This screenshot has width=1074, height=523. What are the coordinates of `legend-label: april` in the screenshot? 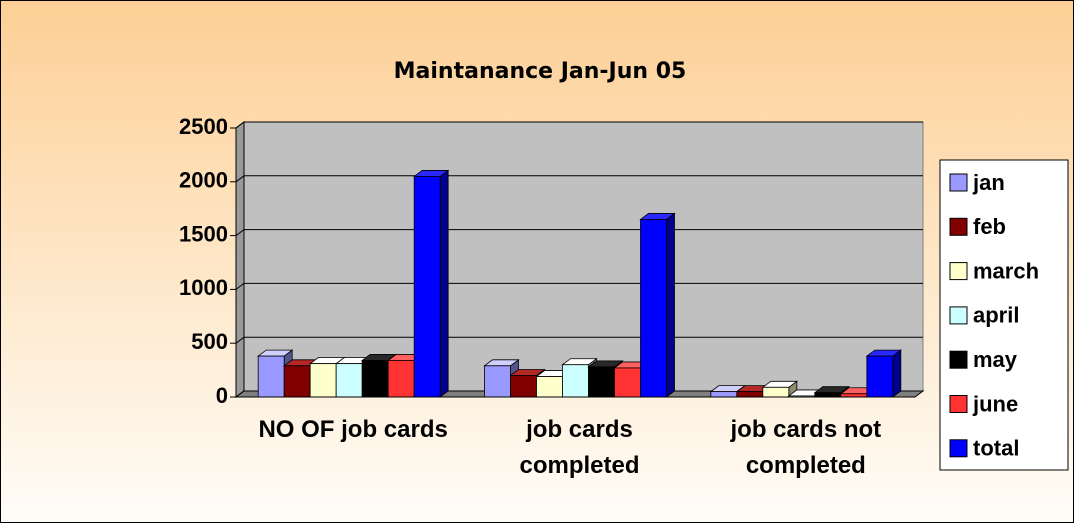 It's located at (996, 315).